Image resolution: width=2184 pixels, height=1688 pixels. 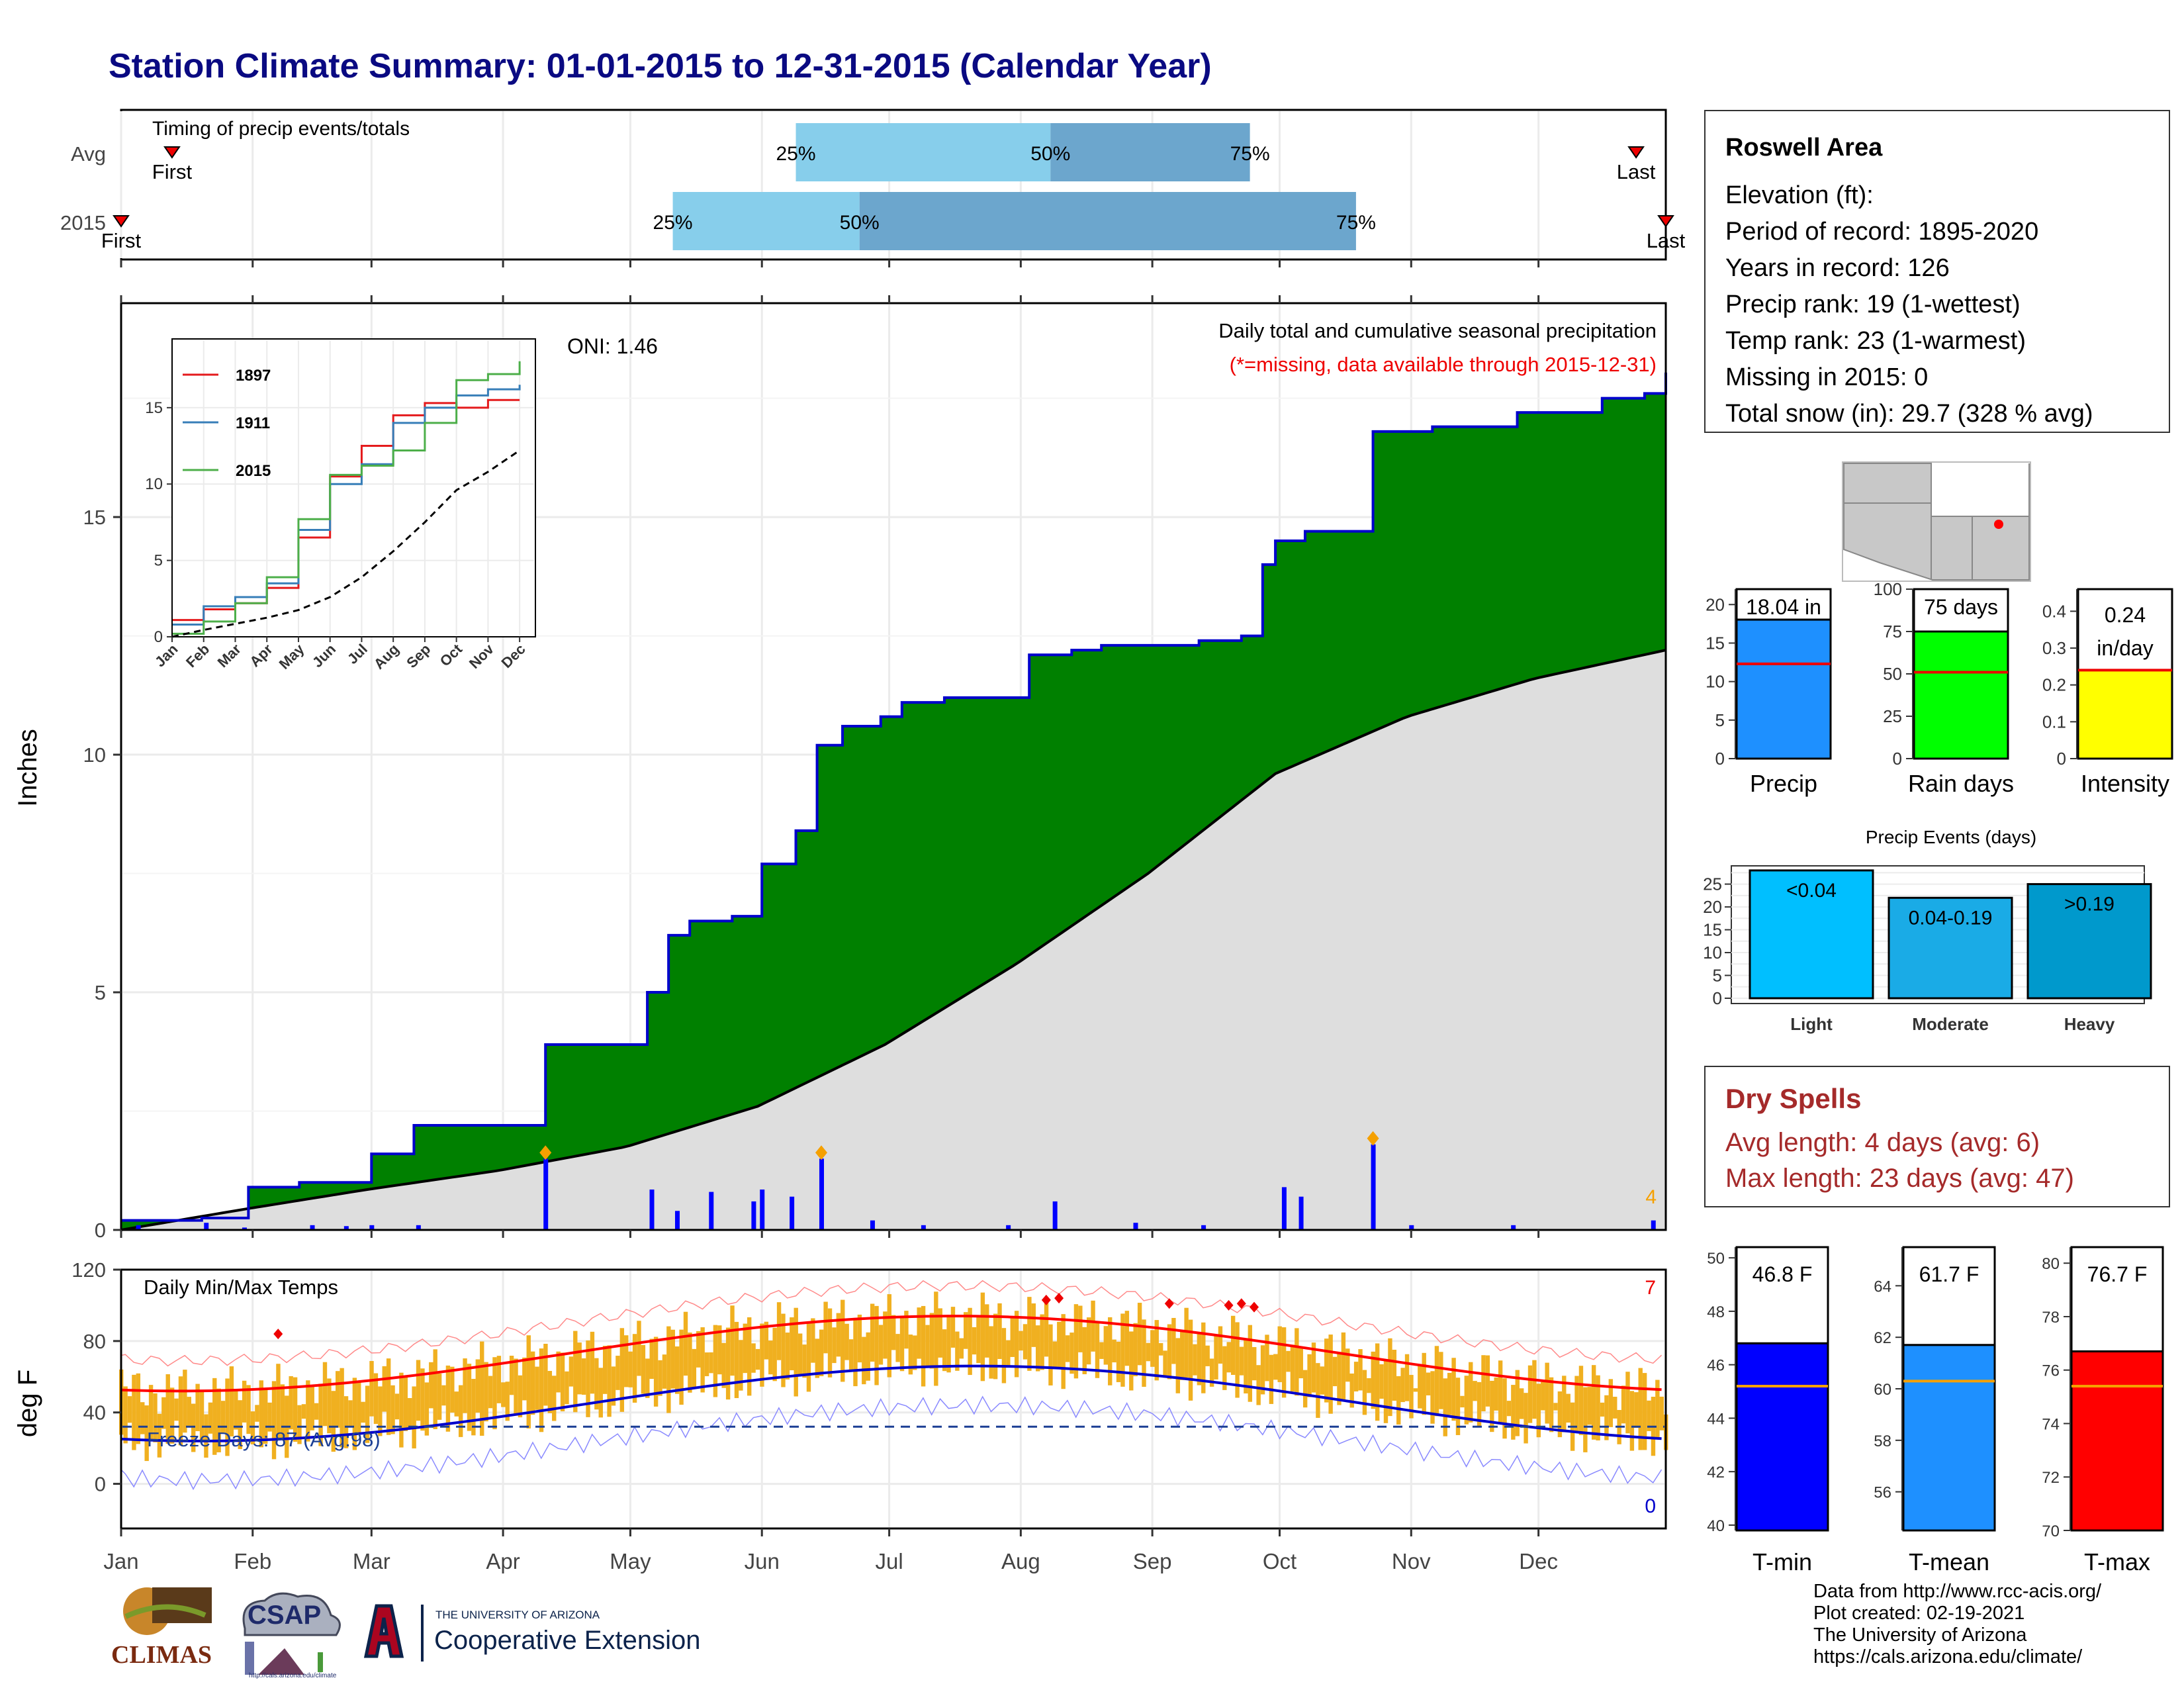 What do you see at coordinates (2061, 759) in the screenshot?
I see `summary-2-ytick-label: 0` at bounding box center [2061, 759].